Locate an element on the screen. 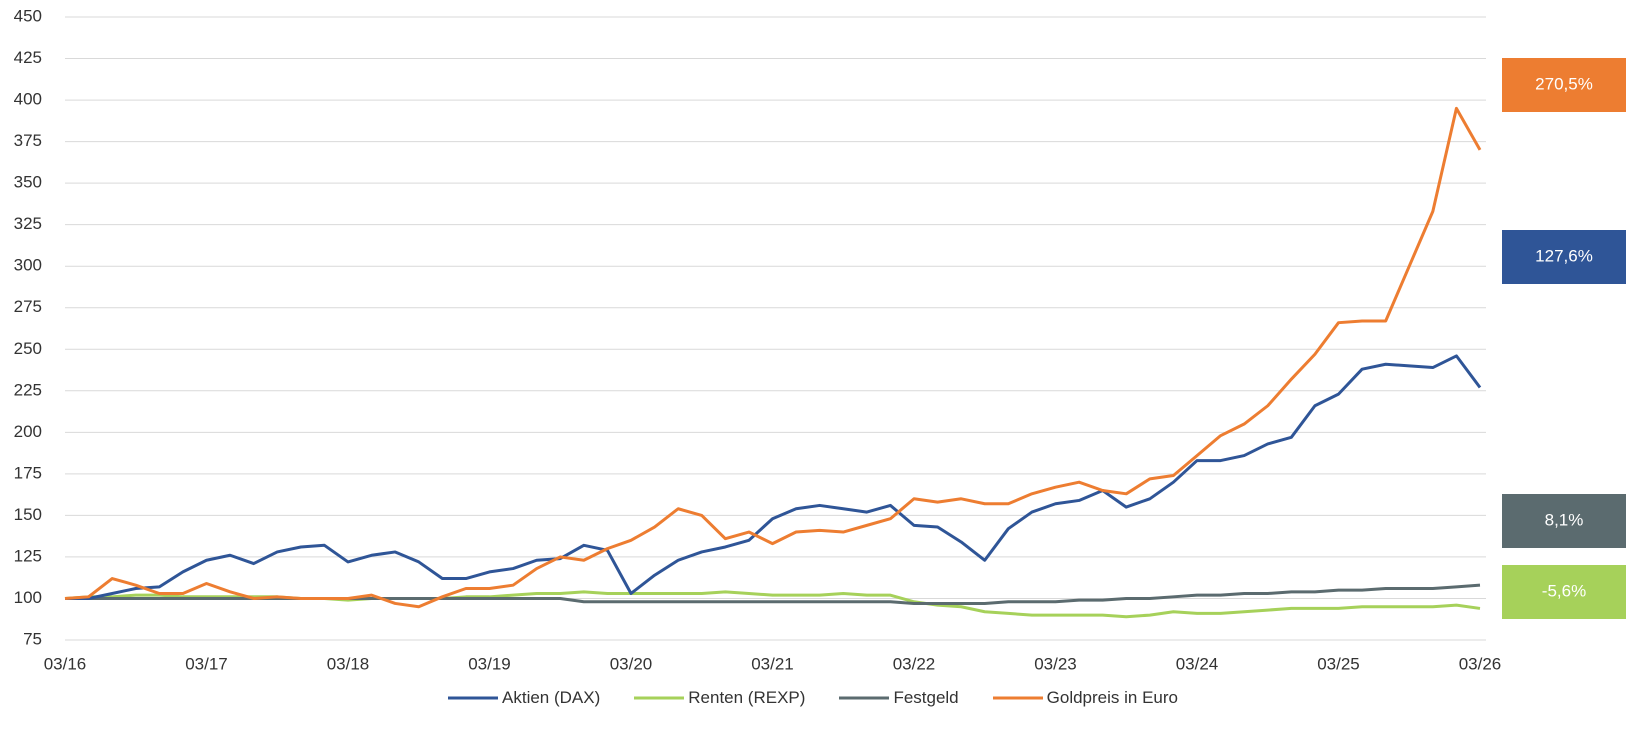 The height and width of the screenshot is (737, 1626). y-tick-label: 225 is located at coordinates (28, 389).